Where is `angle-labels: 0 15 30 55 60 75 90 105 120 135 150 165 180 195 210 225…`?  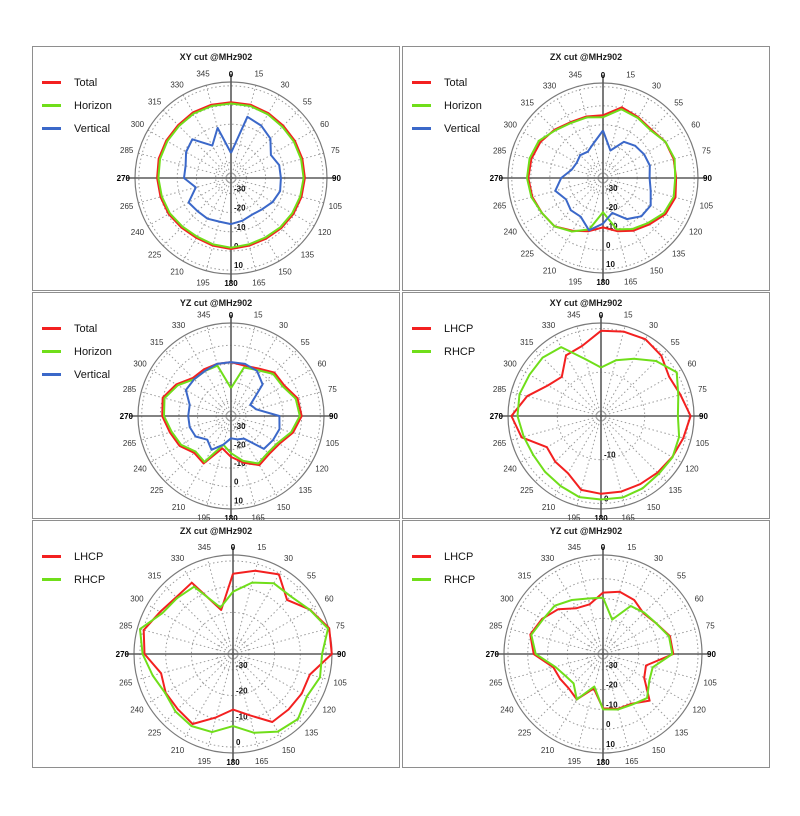 angle-labels: 0 15 30 55 60 75 90 105 120 135 150 165 180 195 210 225… is located at coordinates (230, 179).